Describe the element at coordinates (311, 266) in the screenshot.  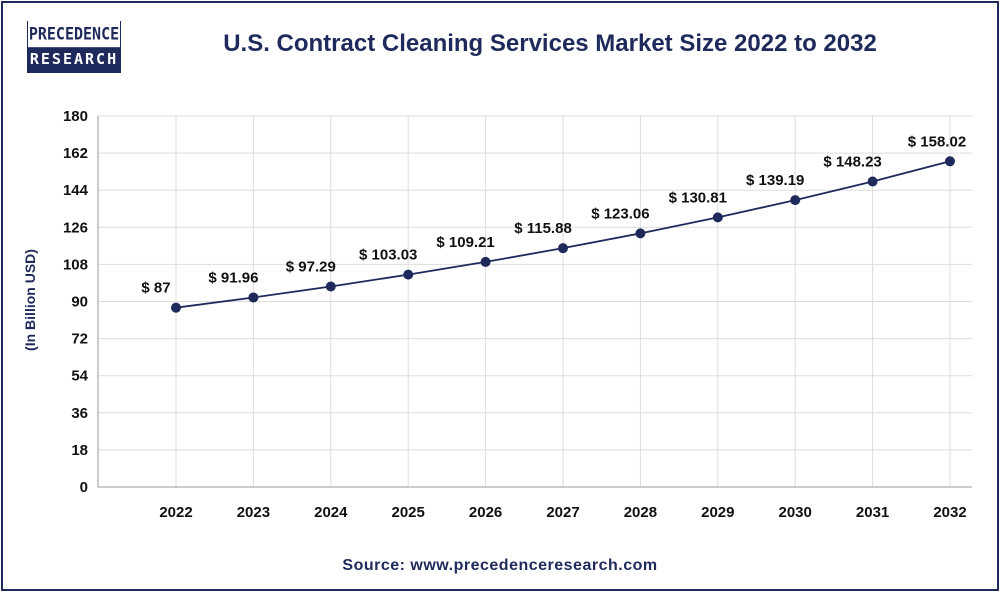
I see `data-label: $ 97.29` at that location.